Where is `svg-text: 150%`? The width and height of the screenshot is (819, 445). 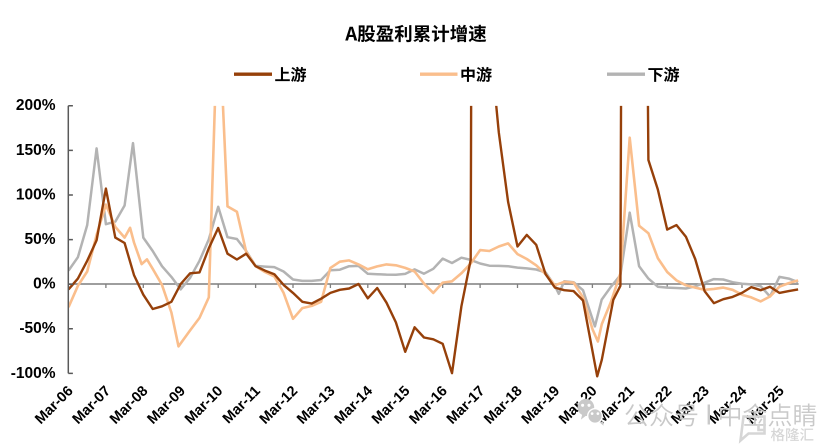 svg-text: 150% is located at coordinates (36, 150).